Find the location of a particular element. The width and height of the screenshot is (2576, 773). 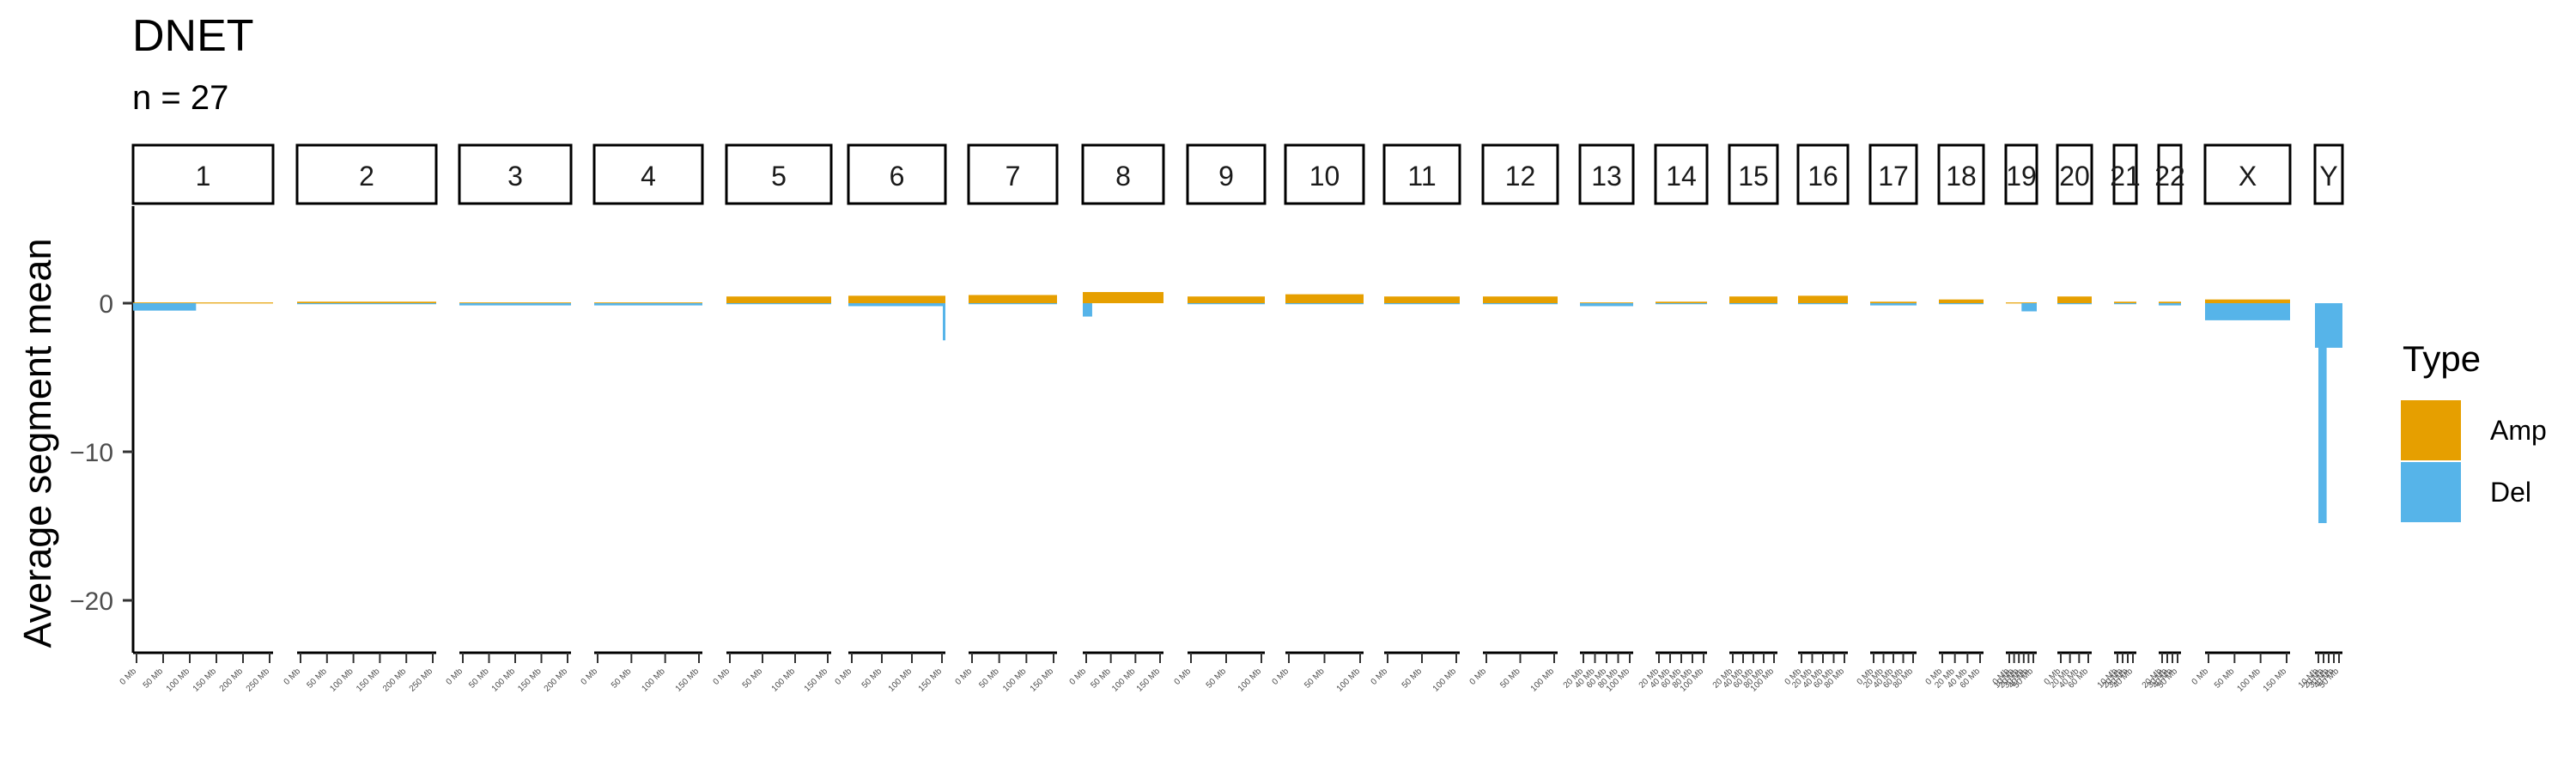

legend-label-amp: Amp is located at coordinates (2518, 430).